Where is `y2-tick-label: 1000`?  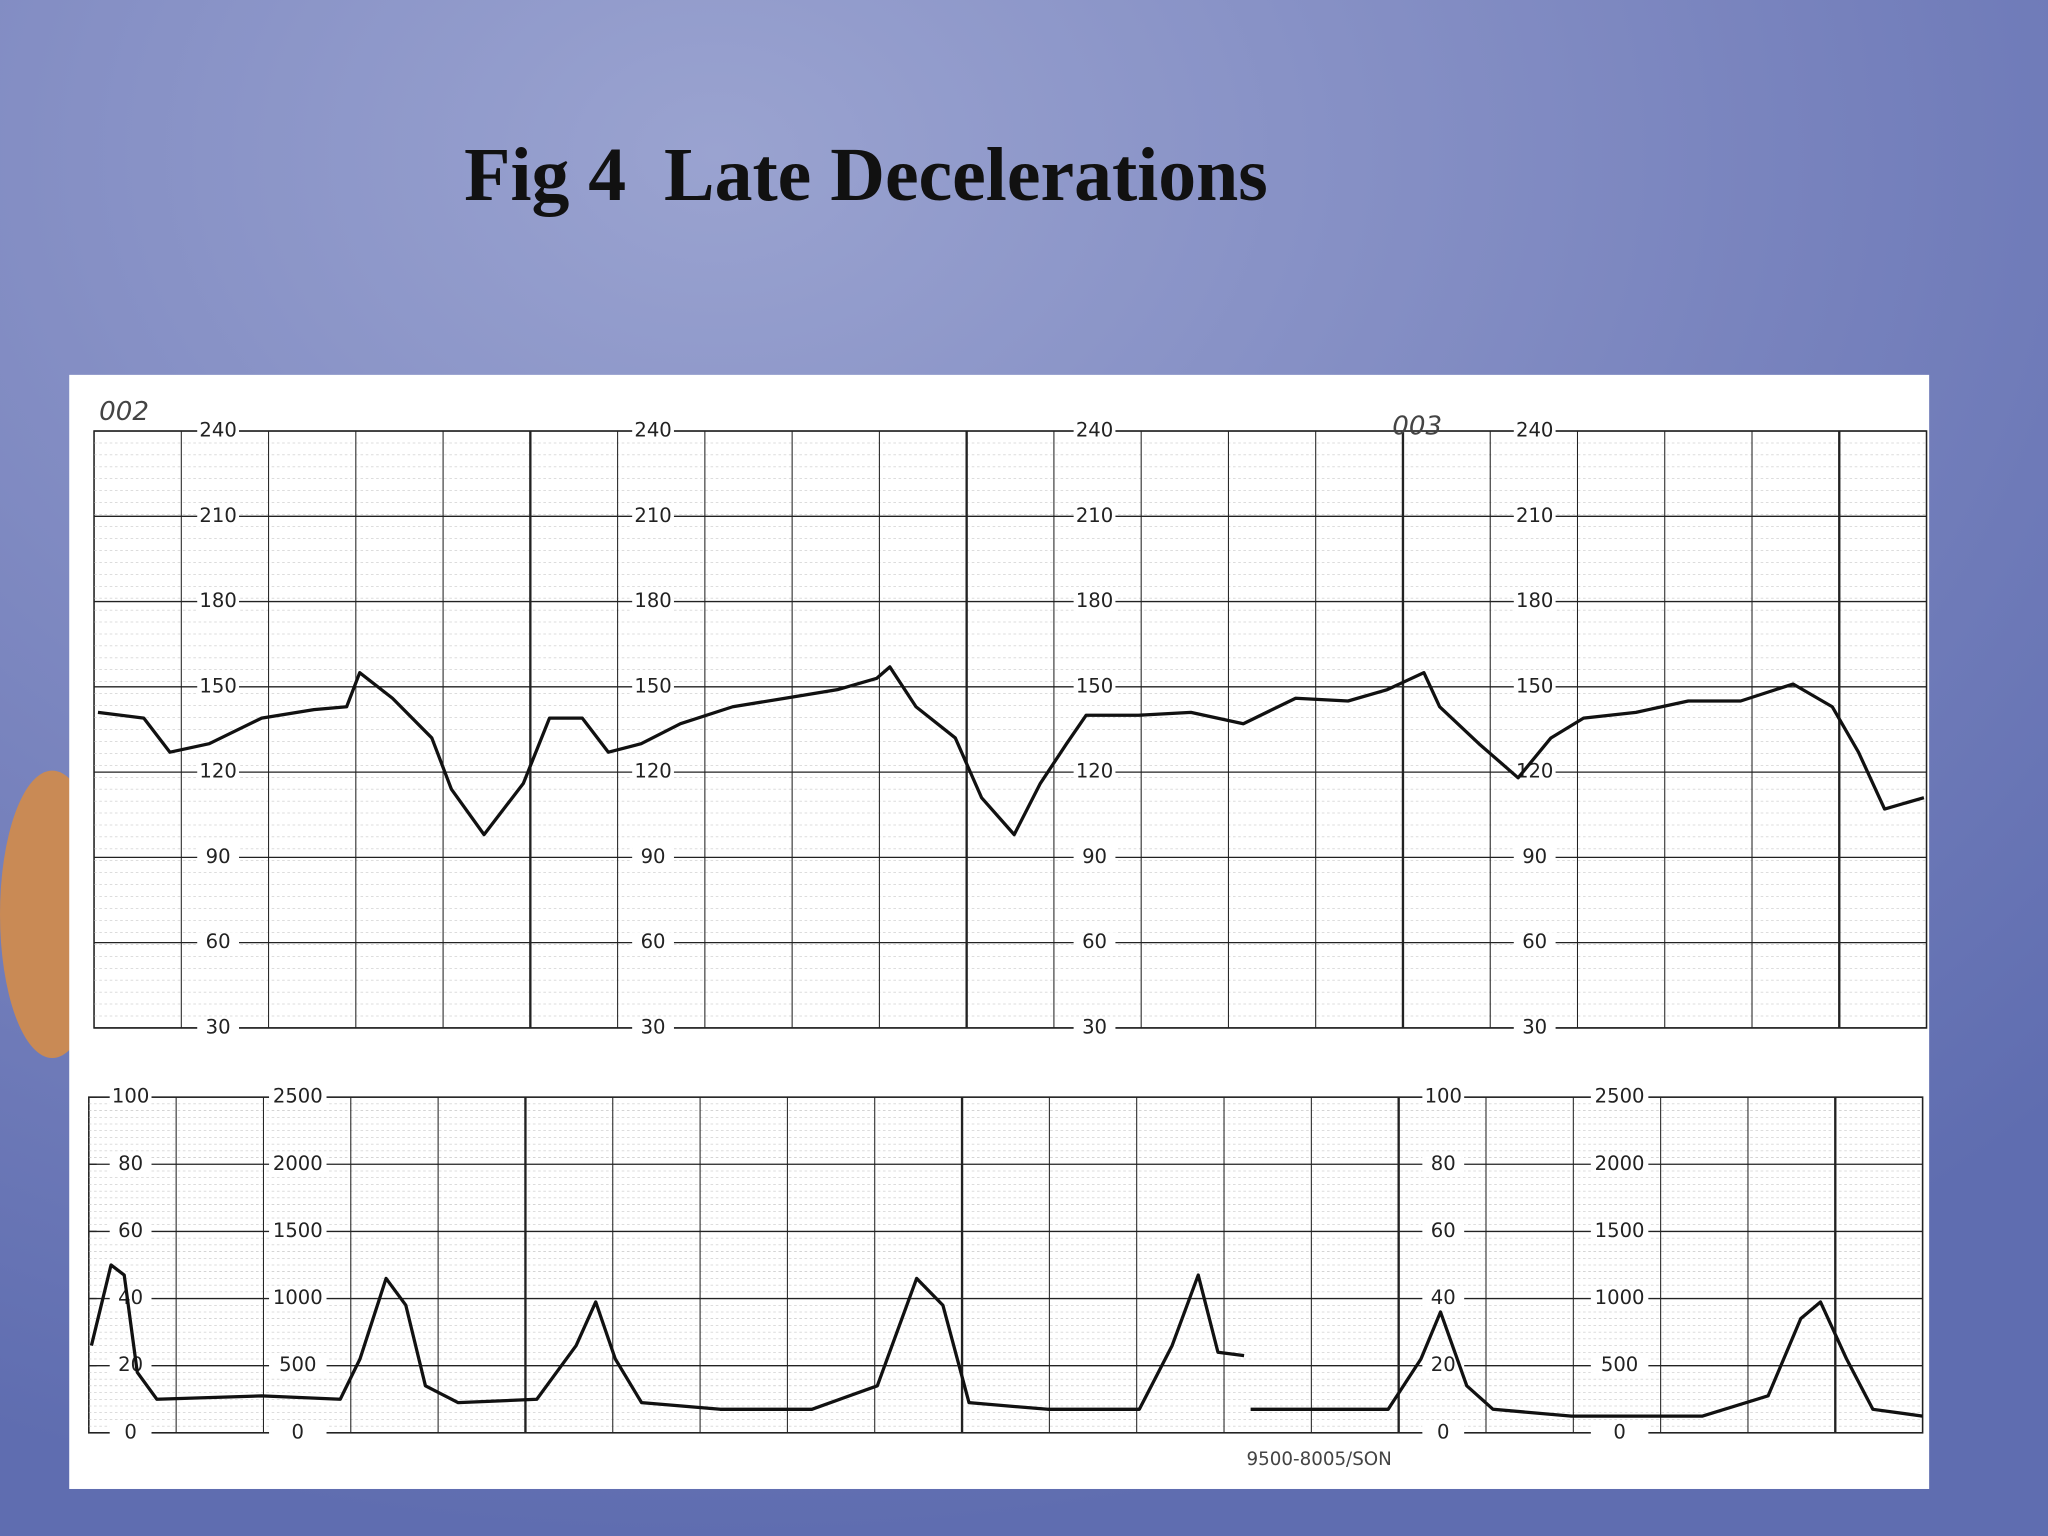
y2-tick-label: 1000 is located at coordinates (1620, 1297).